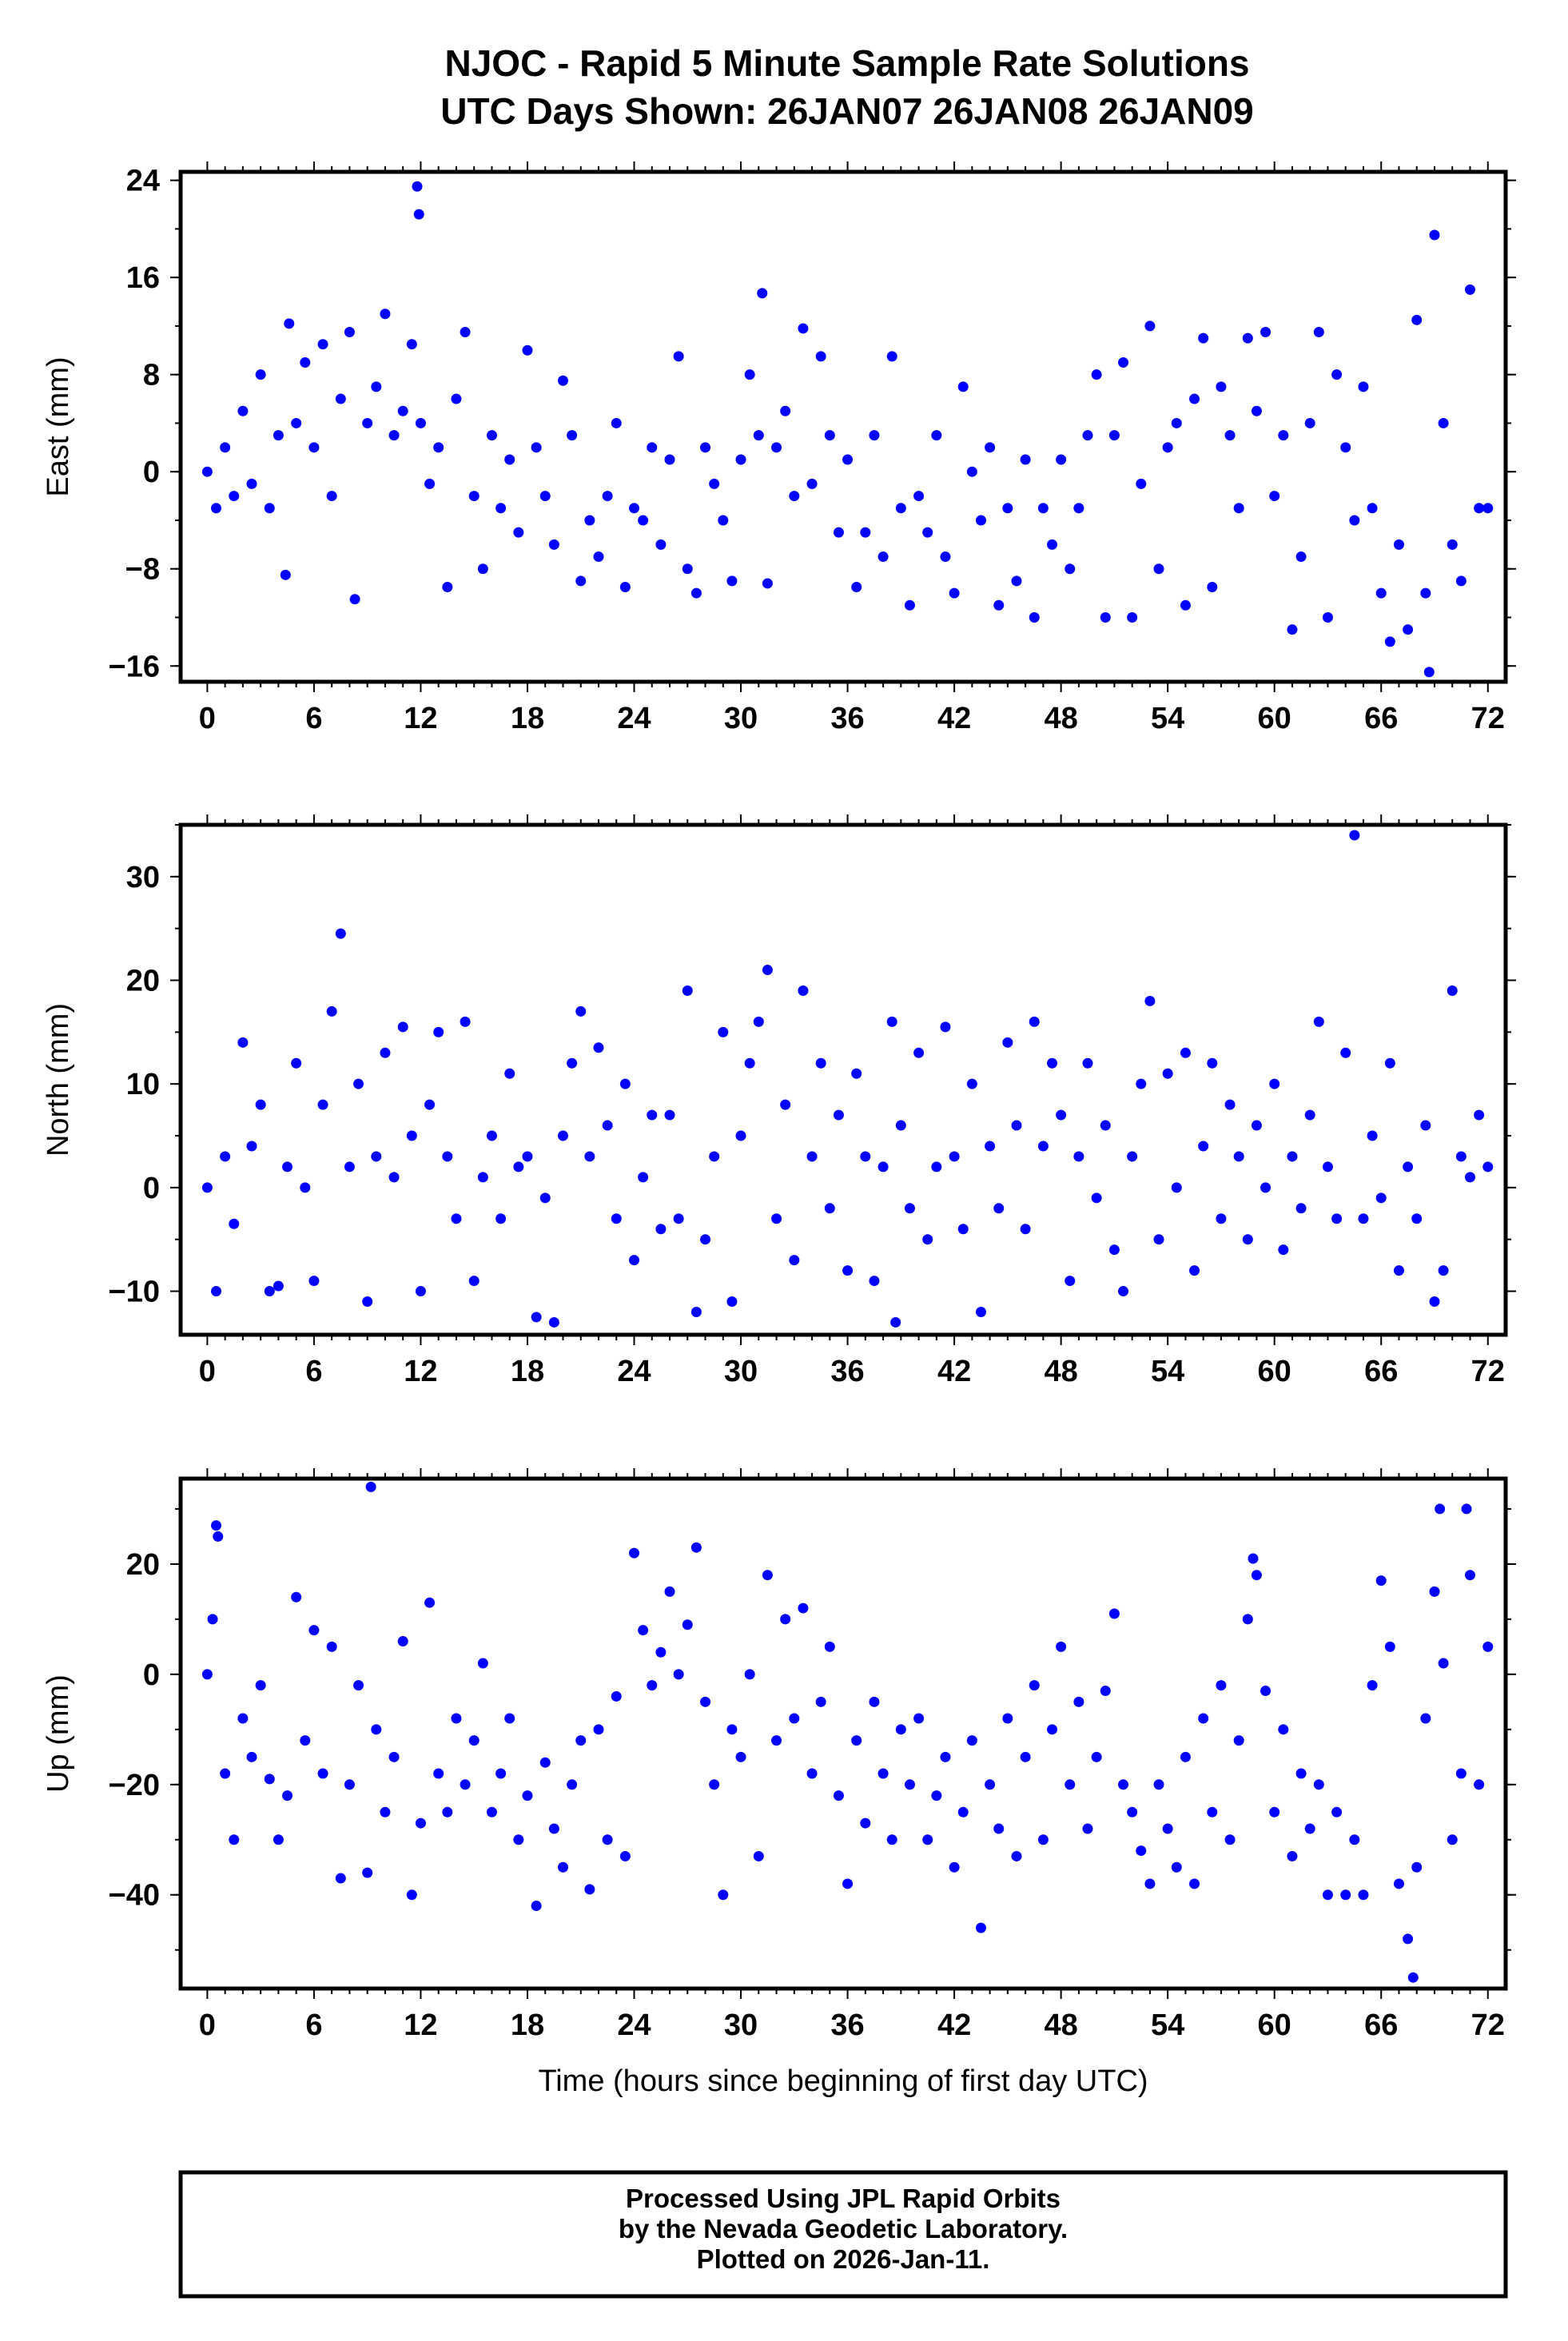 This screenshot has width=1568, height=2341. I want to click on y-tick-label: −16, so click(134, 667).